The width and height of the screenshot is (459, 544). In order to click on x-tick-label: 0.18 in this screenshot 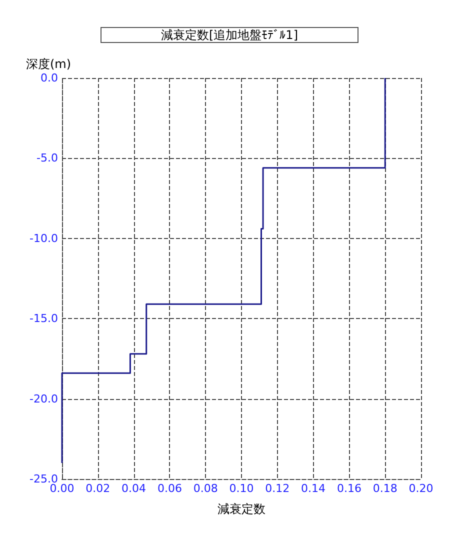, I will do `click(385, 488)`.